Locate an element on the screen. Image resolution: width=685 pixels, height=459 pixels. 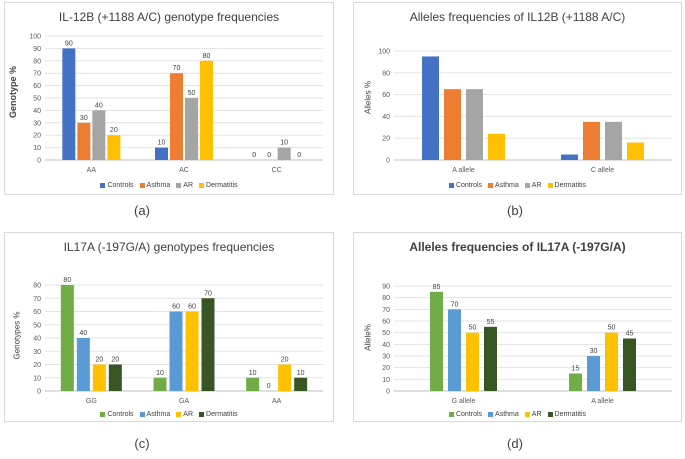
y-tick-label: 40 is located at coordinates (386, 345).